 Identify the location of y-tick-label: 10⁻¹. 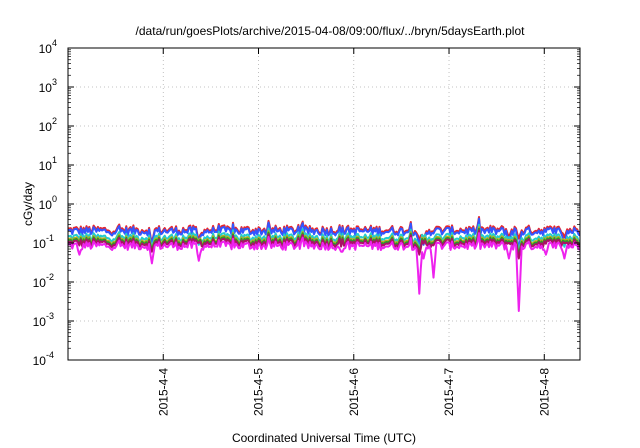
(43, 242).